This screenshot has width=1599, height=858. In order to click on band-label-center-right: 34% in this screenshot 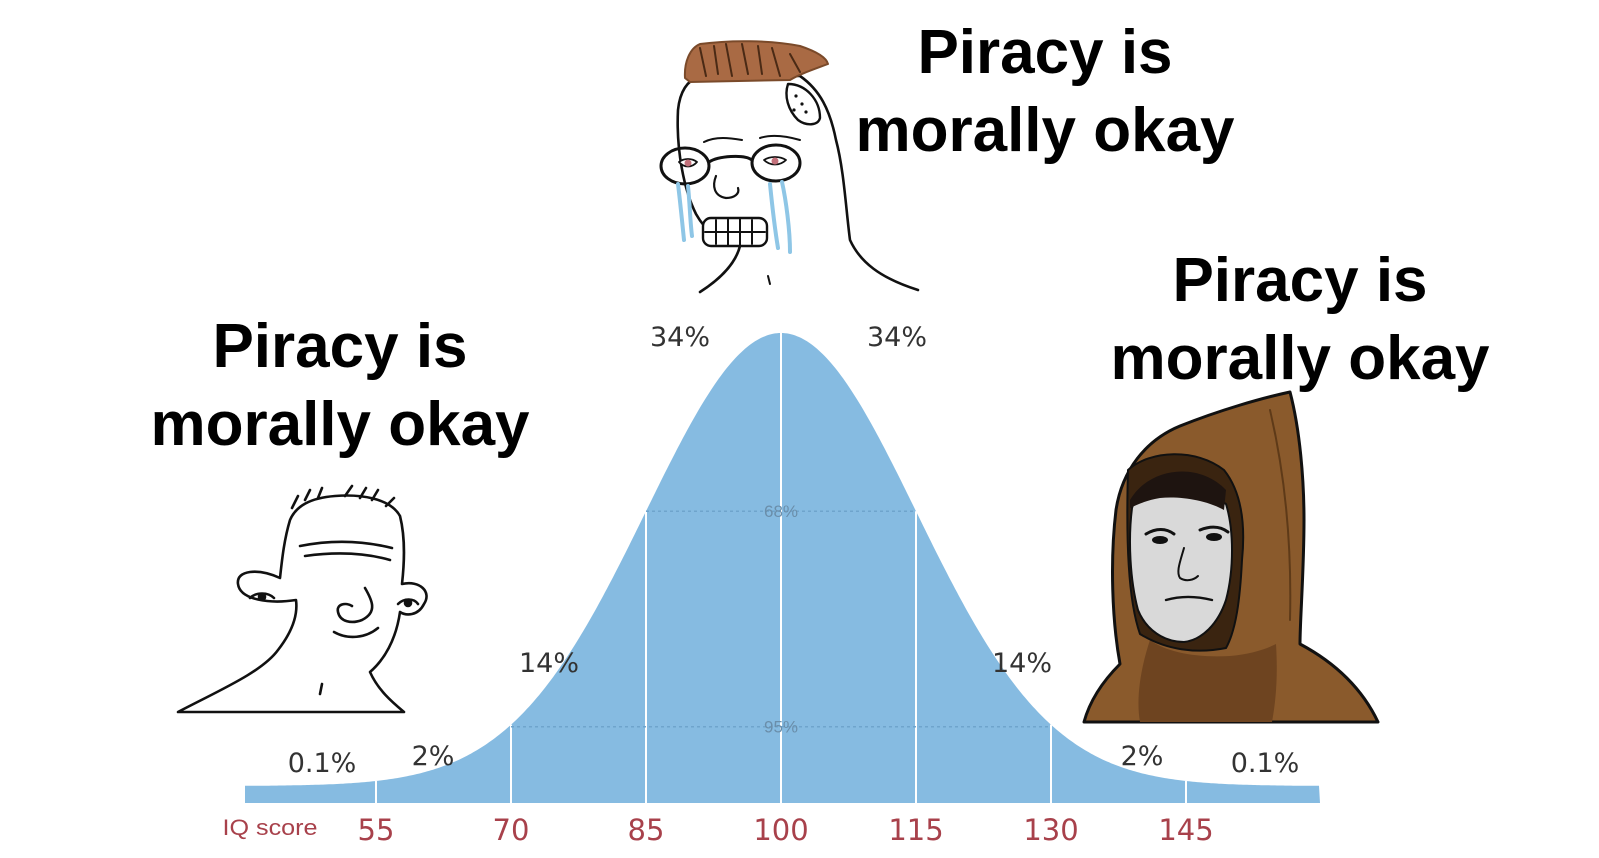, I will do `click(897, 337)`.